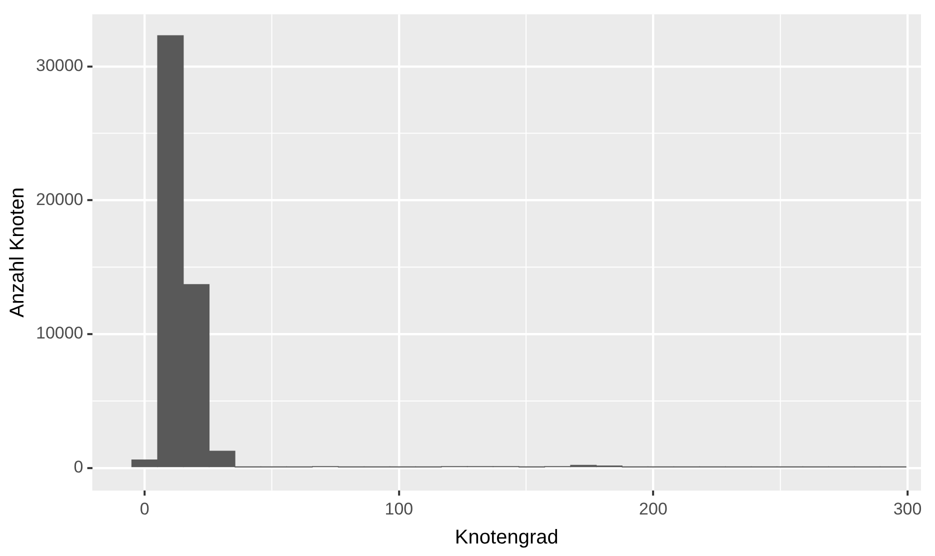 This screenshot has width=935, height=556. Describe the element at coordinates (907, 508) in the screenshot. I see `x-tick-label: 300` at that location.